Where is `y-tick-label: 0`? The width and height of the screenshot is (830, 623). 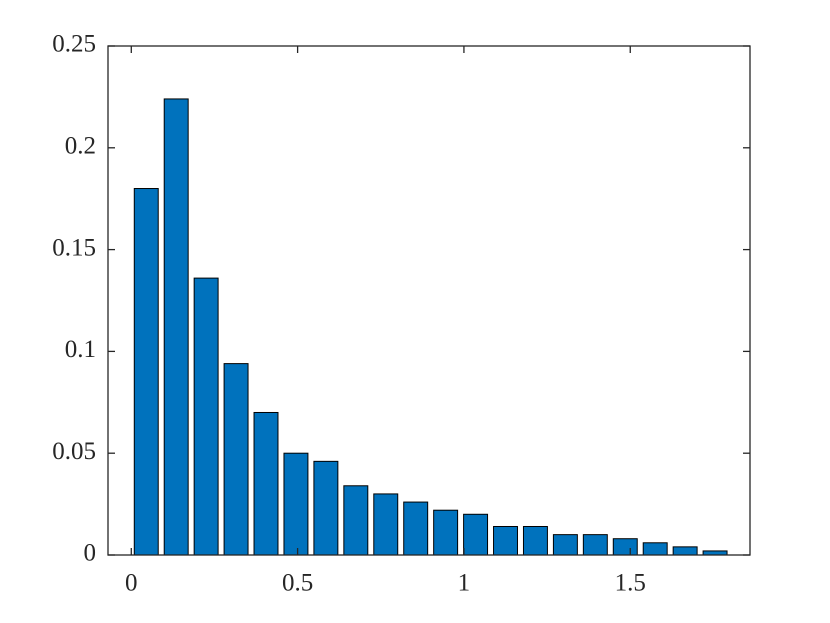
y-tick-label: 0 is located at coordinates (90, 553).